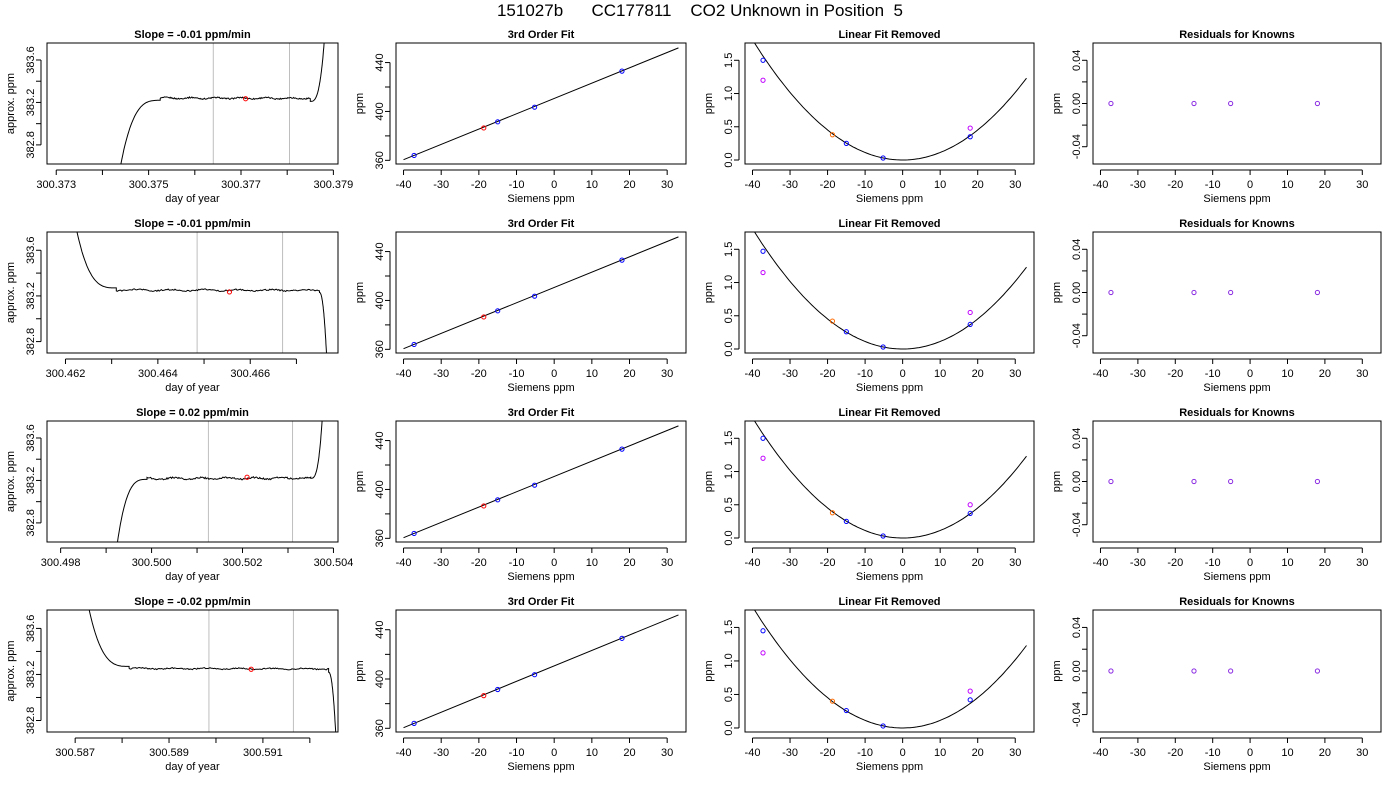 The image size is (1400, 800). What do you see at coordinates (540, 388) in the screenshot?
I see `x-axis-label: Siemens ppm` at bounding box center [540, 388].